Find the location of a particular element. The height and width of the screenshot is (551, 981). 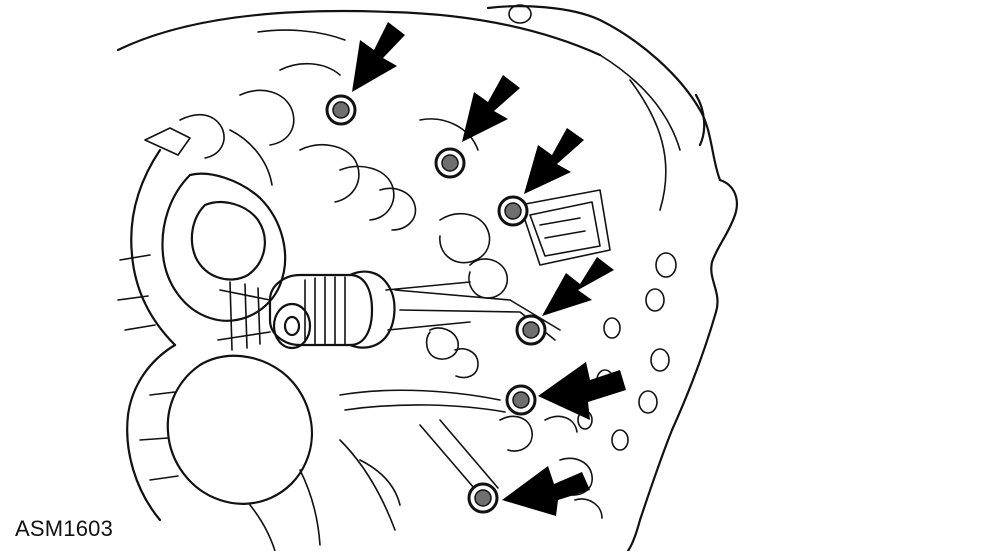

figure-code-label: ASM1603 is located at coordinates (64, 528).